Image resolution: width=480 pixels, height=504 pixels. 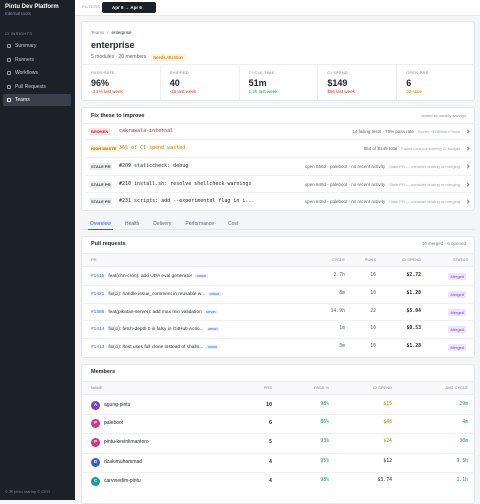 I want to click on pr-cycle: 2.7h, so click(x=339, y=275).